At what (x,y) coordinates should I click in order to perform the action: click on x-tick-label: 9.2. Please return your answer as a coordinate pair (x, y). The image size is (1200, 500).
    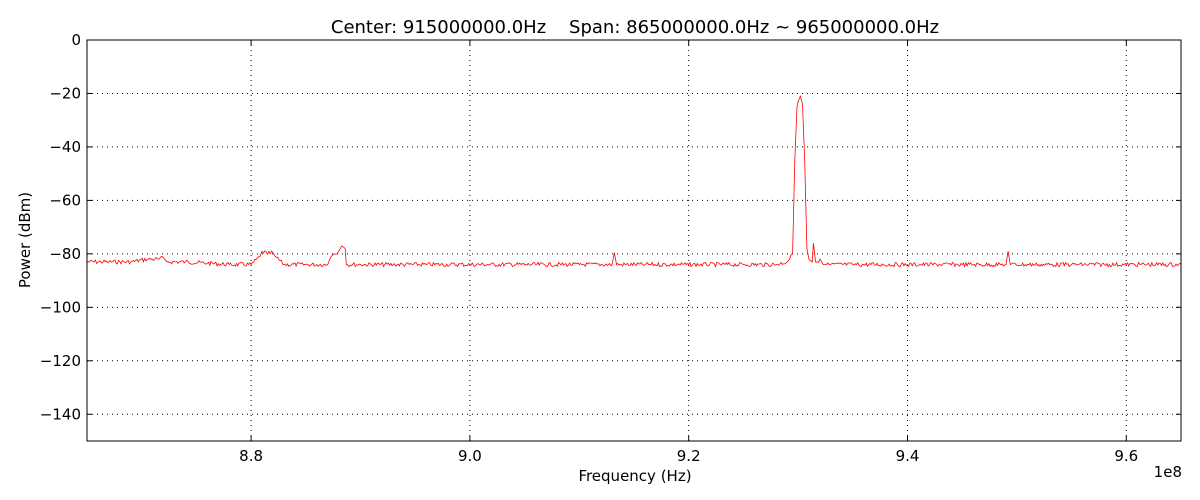
    Looking at the image, I should click on (689, 456).